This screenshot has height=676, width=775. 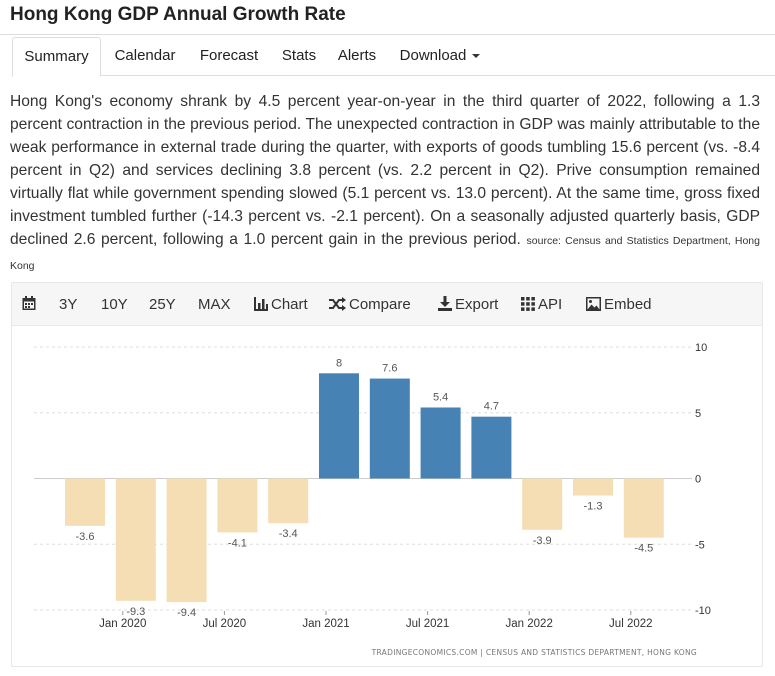 I want to click on compare-label: Compare, so click(x=380, y=304).